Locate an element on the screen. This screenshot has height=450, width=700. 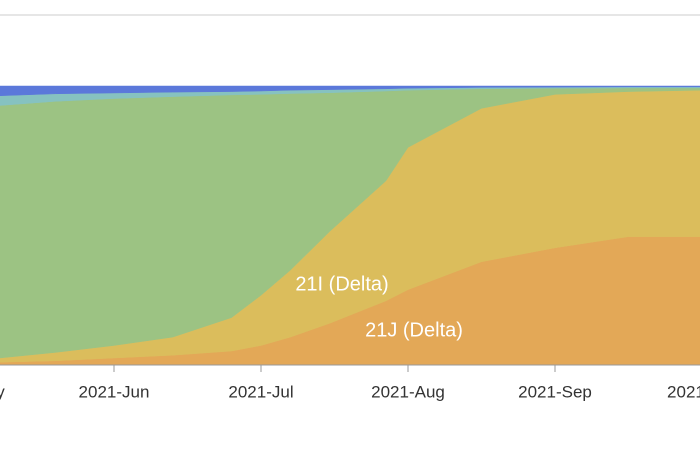
x-tick-label: 2021-Jul is located at coordinates (260, 391).